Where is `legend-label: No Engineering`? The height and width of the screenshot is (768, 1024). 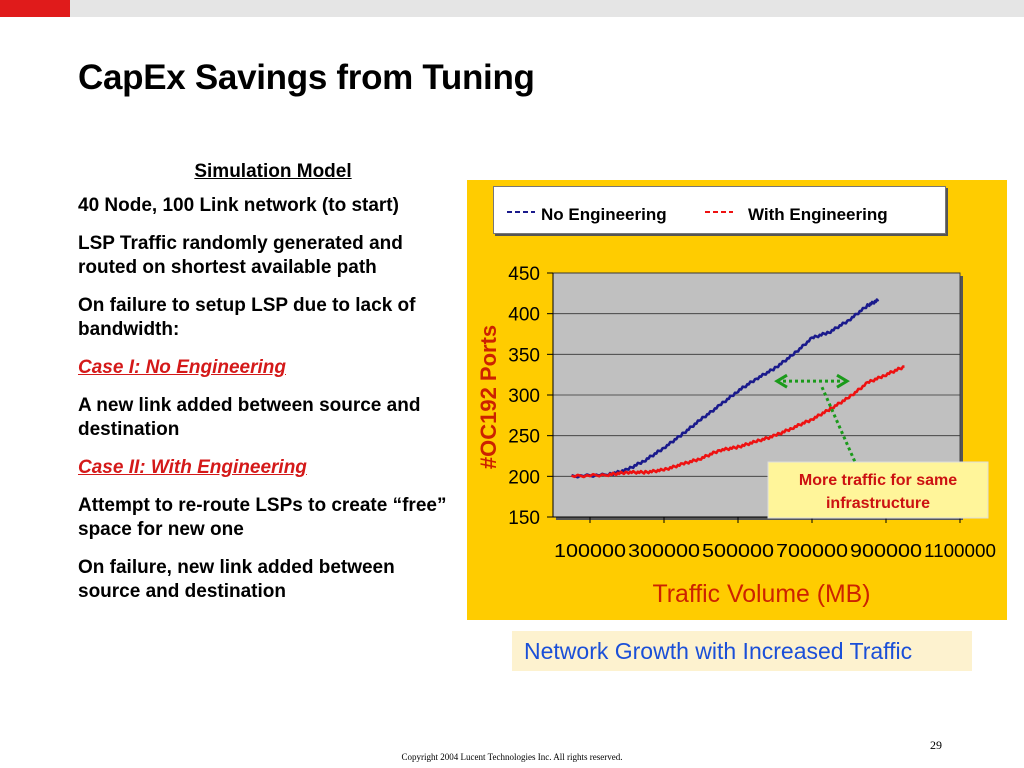
legend-label: No Engineering is located at coordinates (604, 214).